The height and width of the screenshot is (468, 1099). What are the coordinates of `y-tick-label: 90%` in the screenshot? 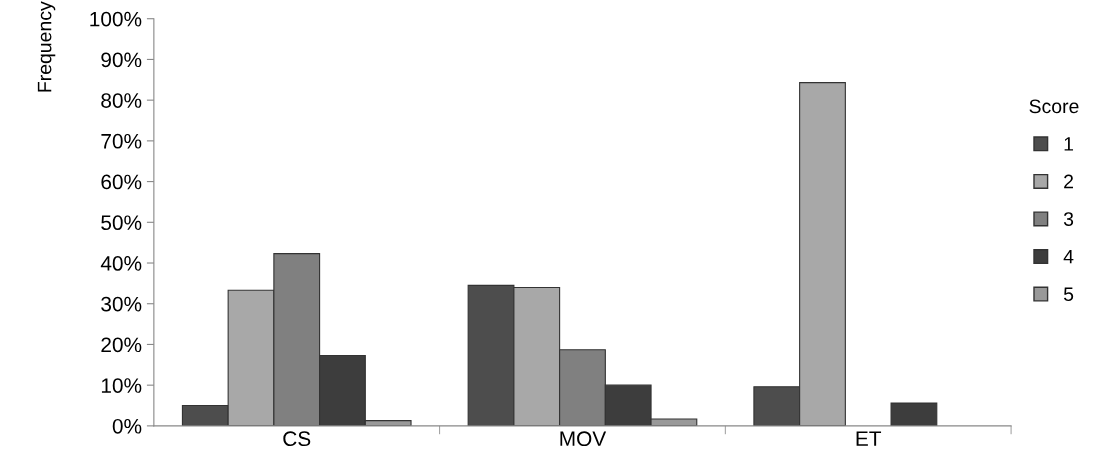 It's located at (121, 60).